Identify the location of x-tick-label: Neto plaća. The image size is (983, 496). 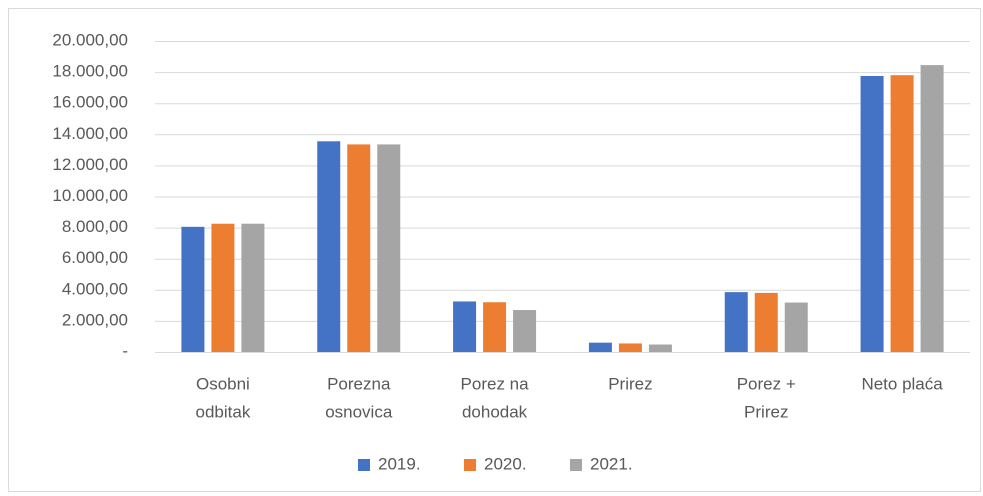
(902, 383).